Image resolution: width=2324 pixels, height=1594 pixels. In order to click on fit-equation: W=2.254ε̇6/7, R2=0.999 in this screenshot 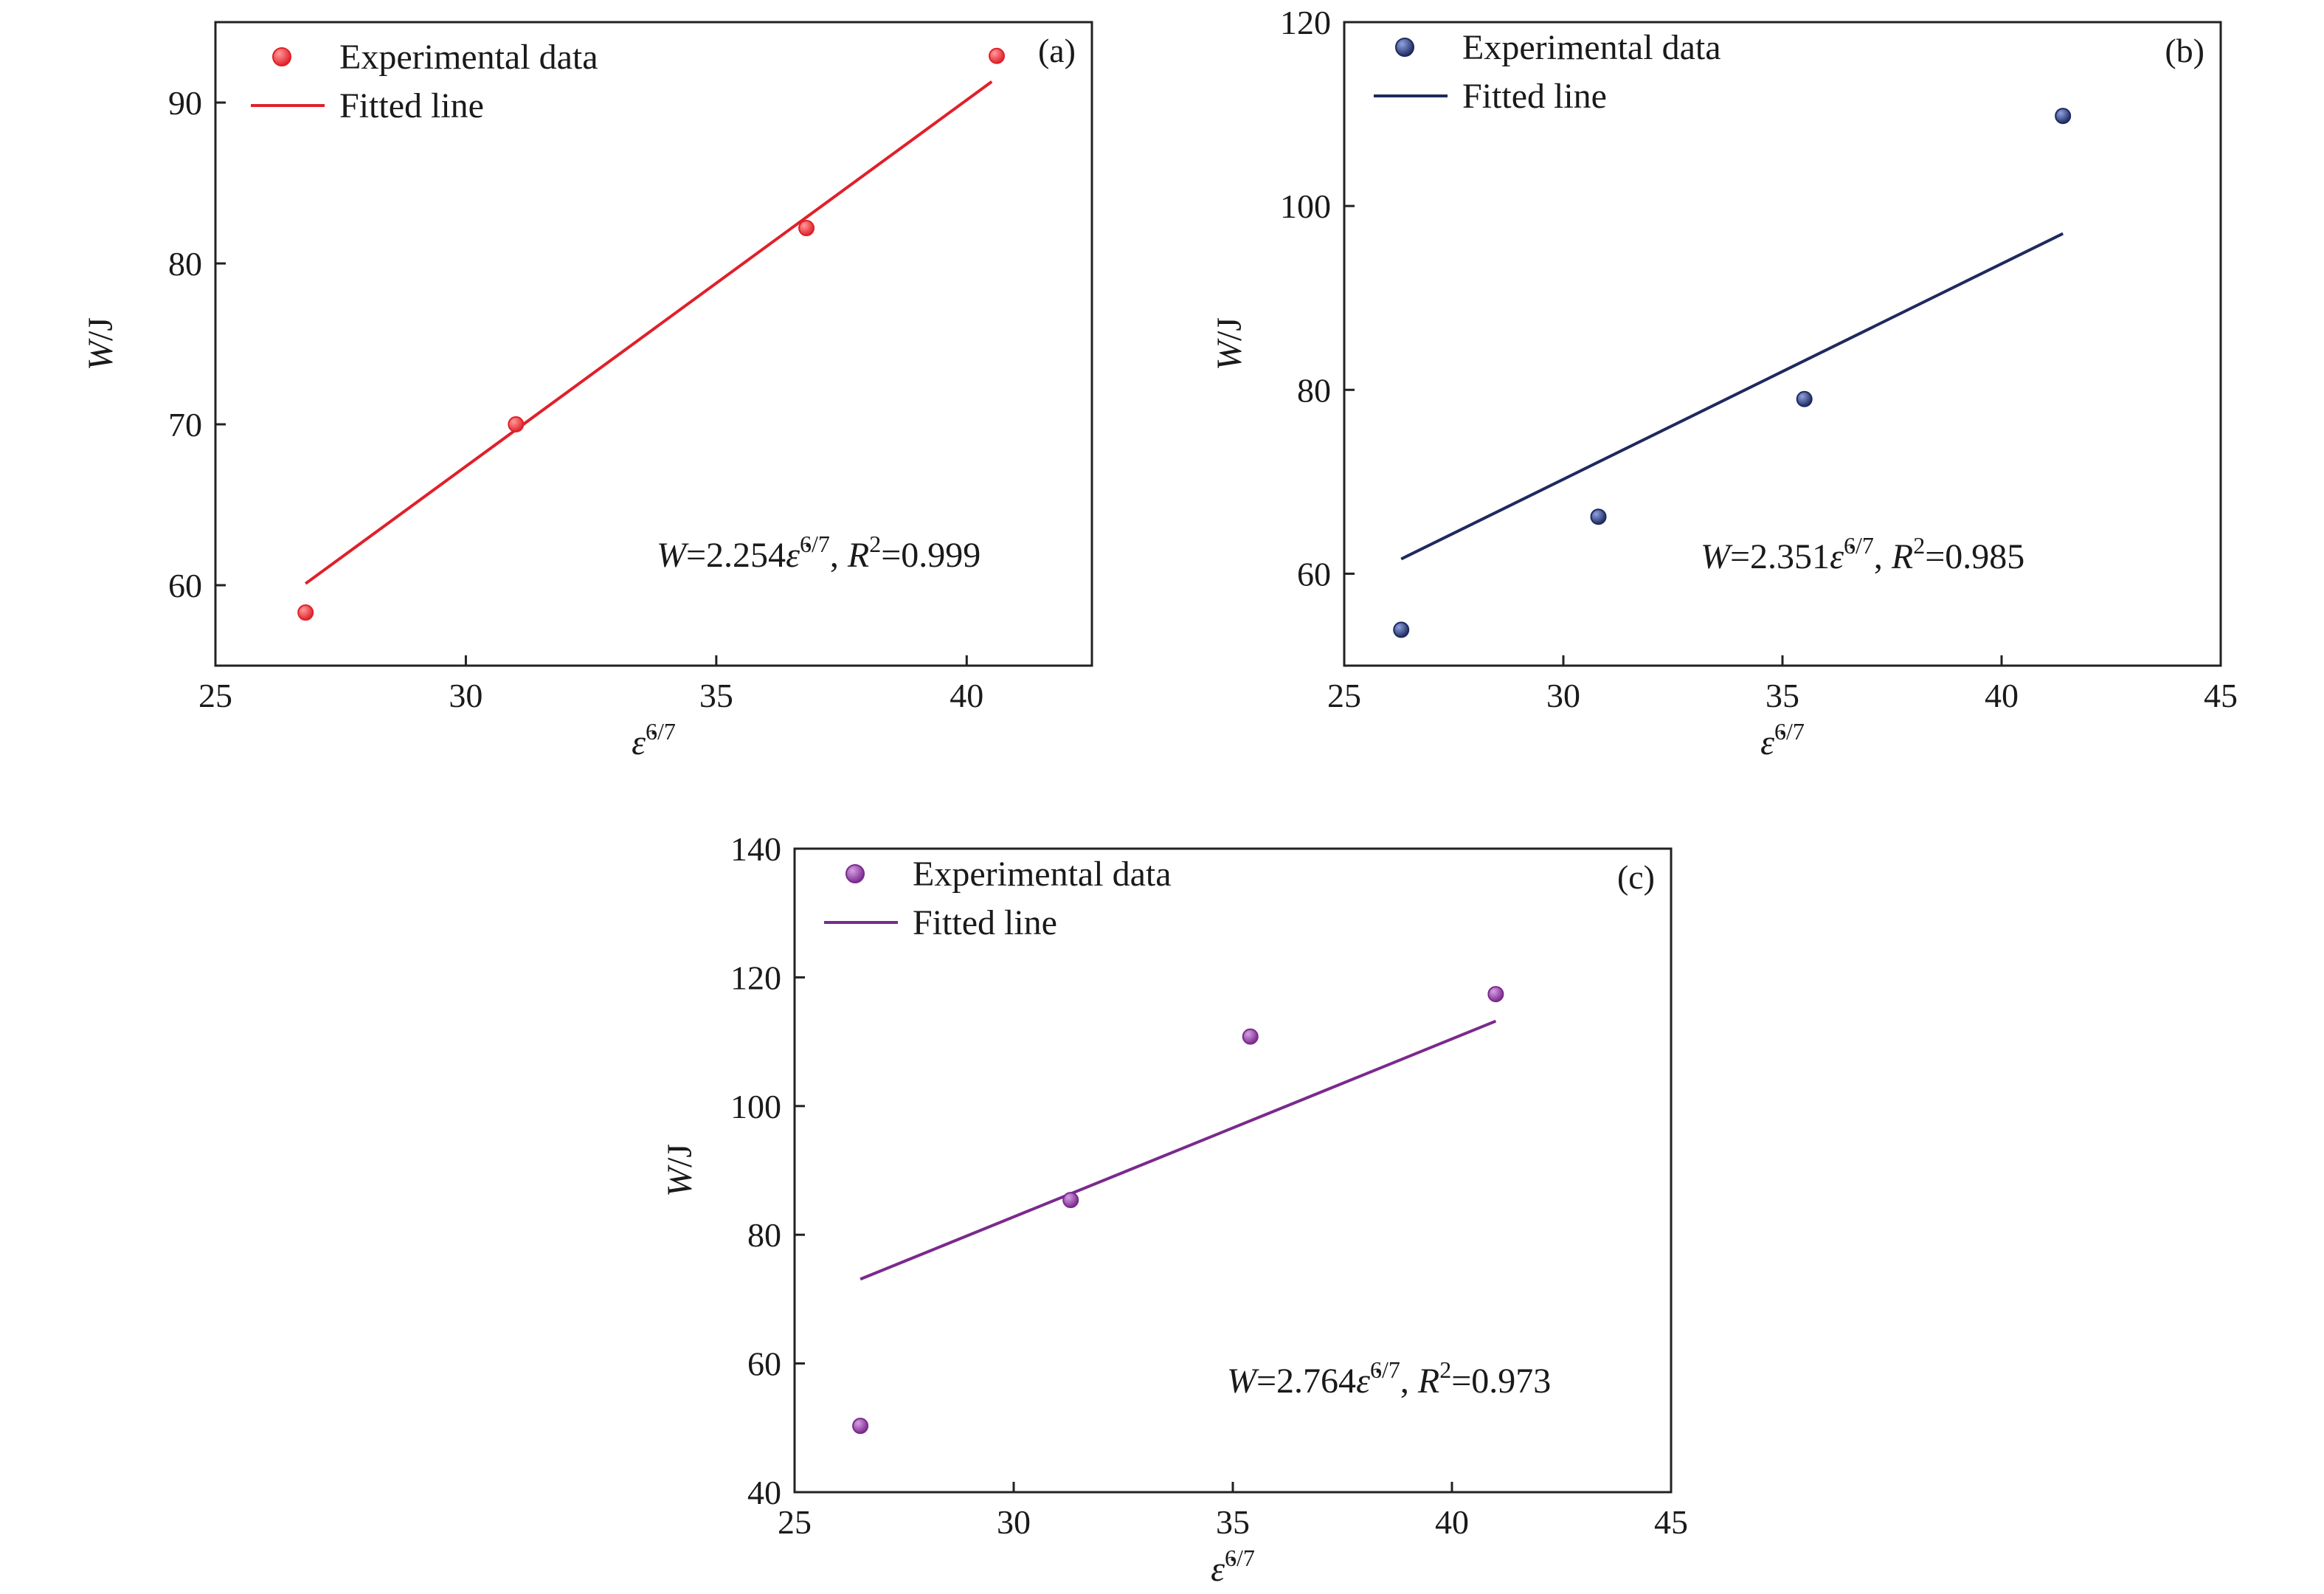, I will do `click(819, 553)`.